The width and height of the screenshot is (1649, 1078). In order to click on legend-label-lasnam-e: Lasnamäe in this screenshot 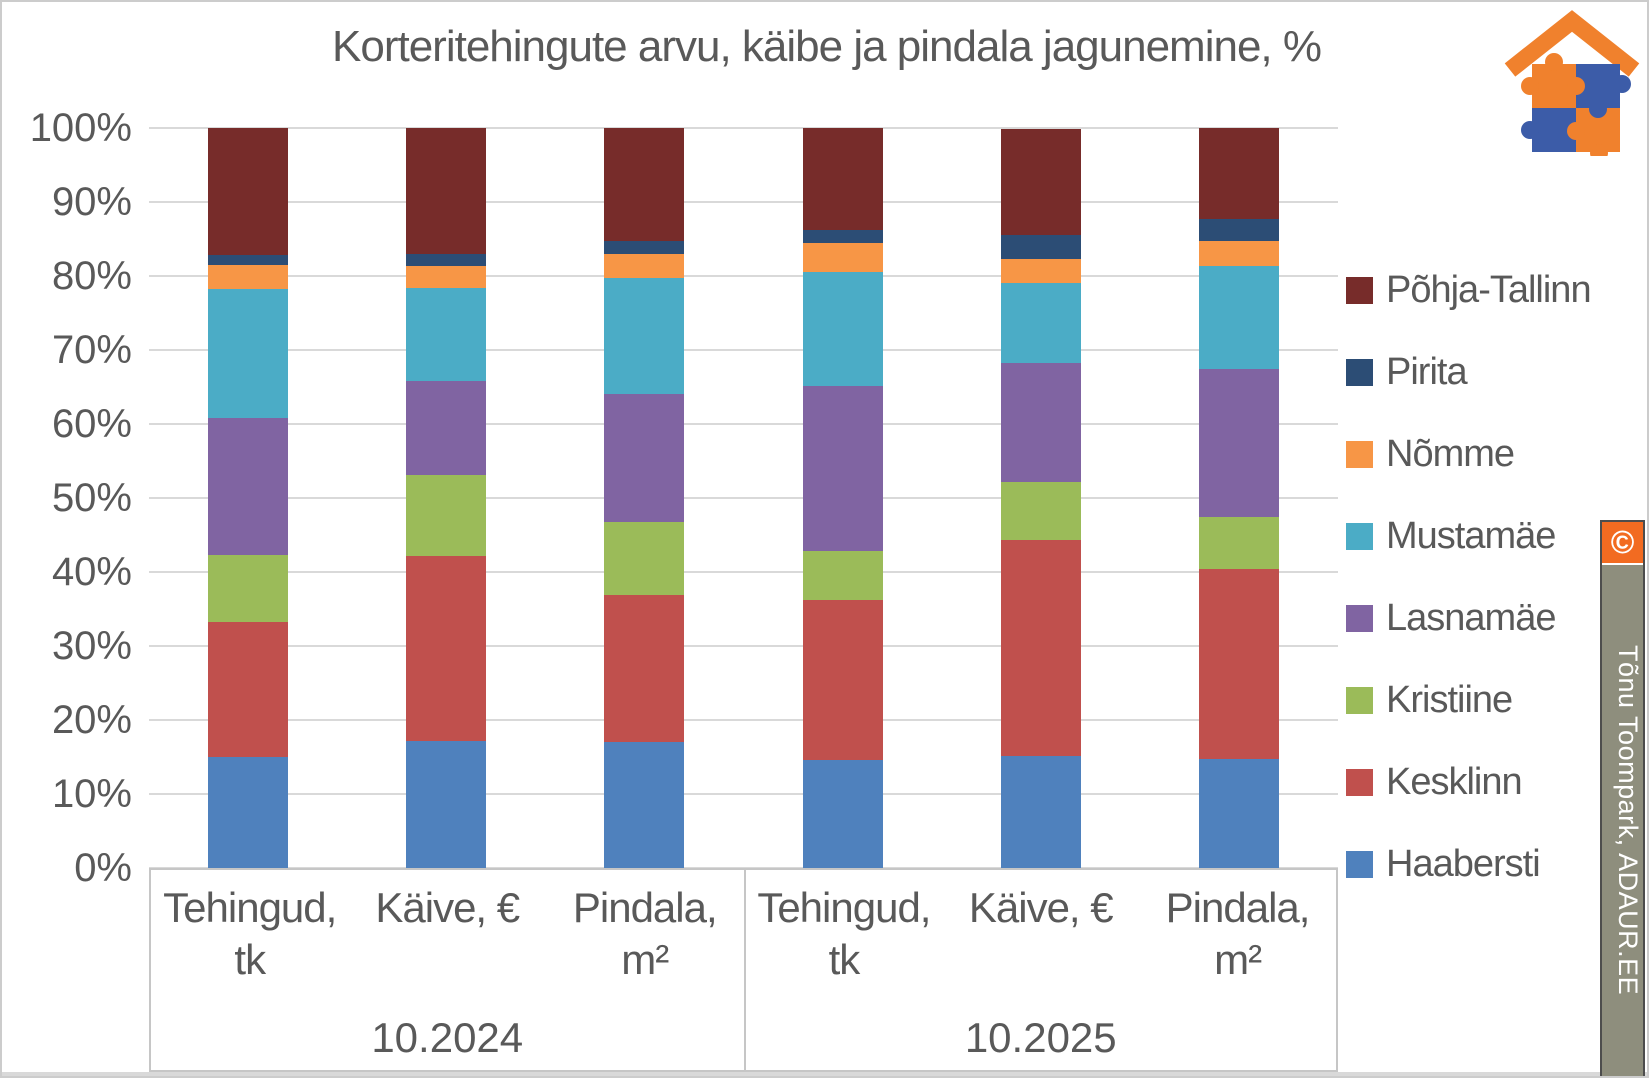, I will do `click(1471, 617)`.